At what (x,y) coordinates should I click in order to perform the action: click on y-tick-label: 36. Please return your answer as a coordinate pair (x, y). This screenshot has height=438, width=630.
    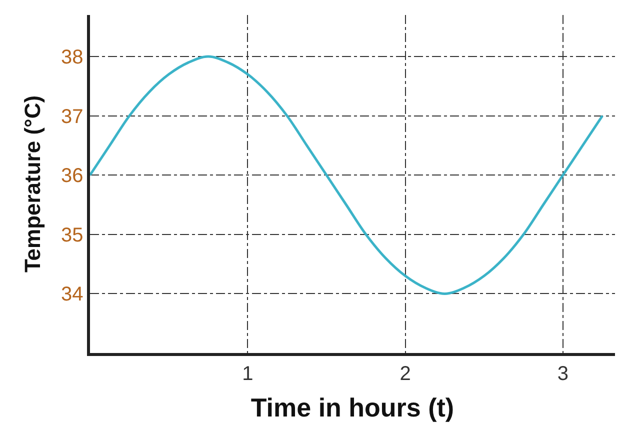
    Looking at the image, I should click on (72, 176).